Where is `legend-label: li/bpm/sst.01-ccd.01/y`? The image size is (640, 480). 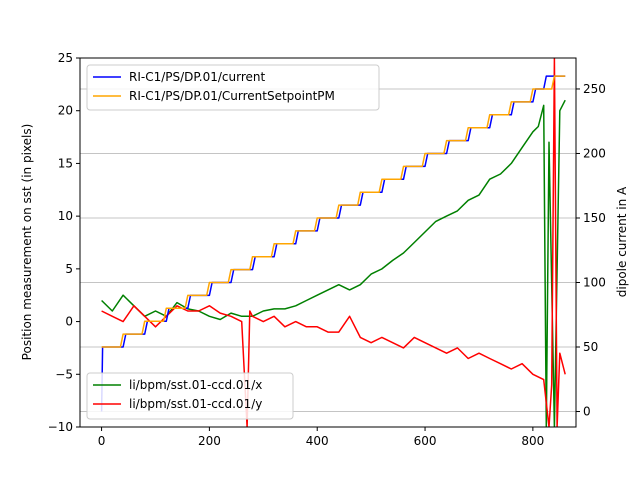 legend-label: li/bpm/sst.01-ccd.01/y is located at coordinates (195, 404).